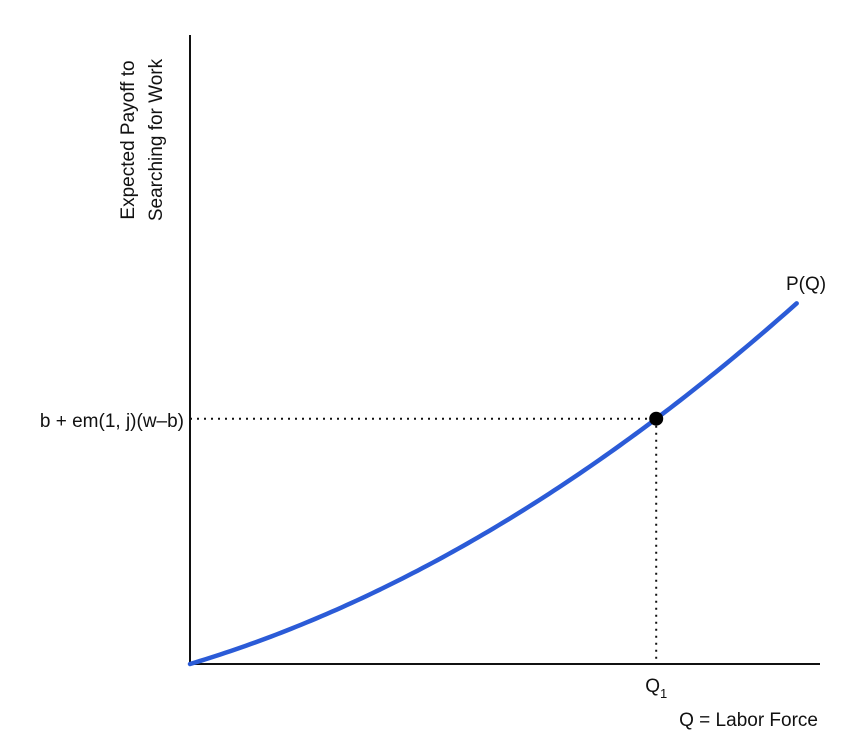  Describe the element at coordinates (128, 139) in the screenshot. I see `y-axis-label-line-1: Expected Payoff to` at that location.